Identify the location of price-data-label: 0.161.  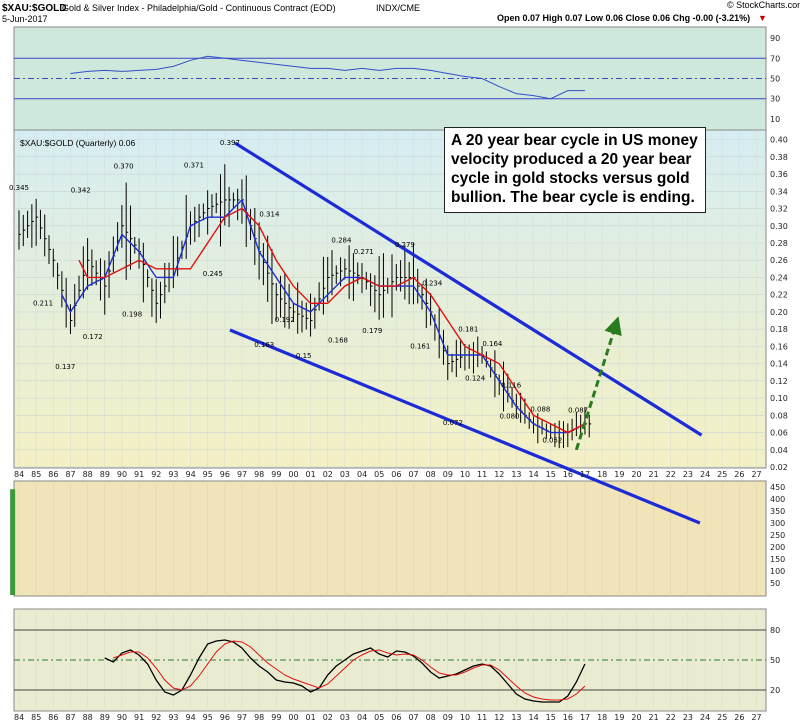
(420, 347).